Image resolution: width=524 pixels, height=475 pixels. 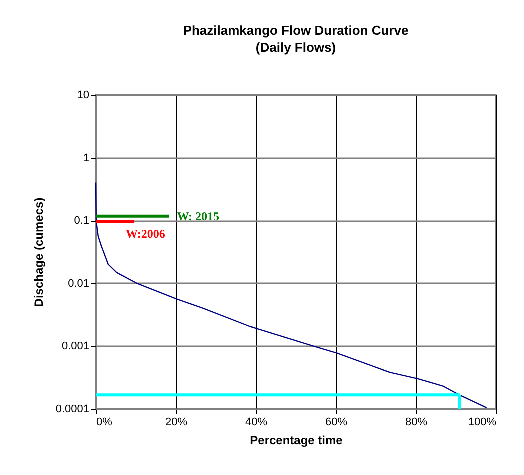 I want to click on chart-title: Phazilamkango Flow Duration Curve, so click(x=296, y=30).